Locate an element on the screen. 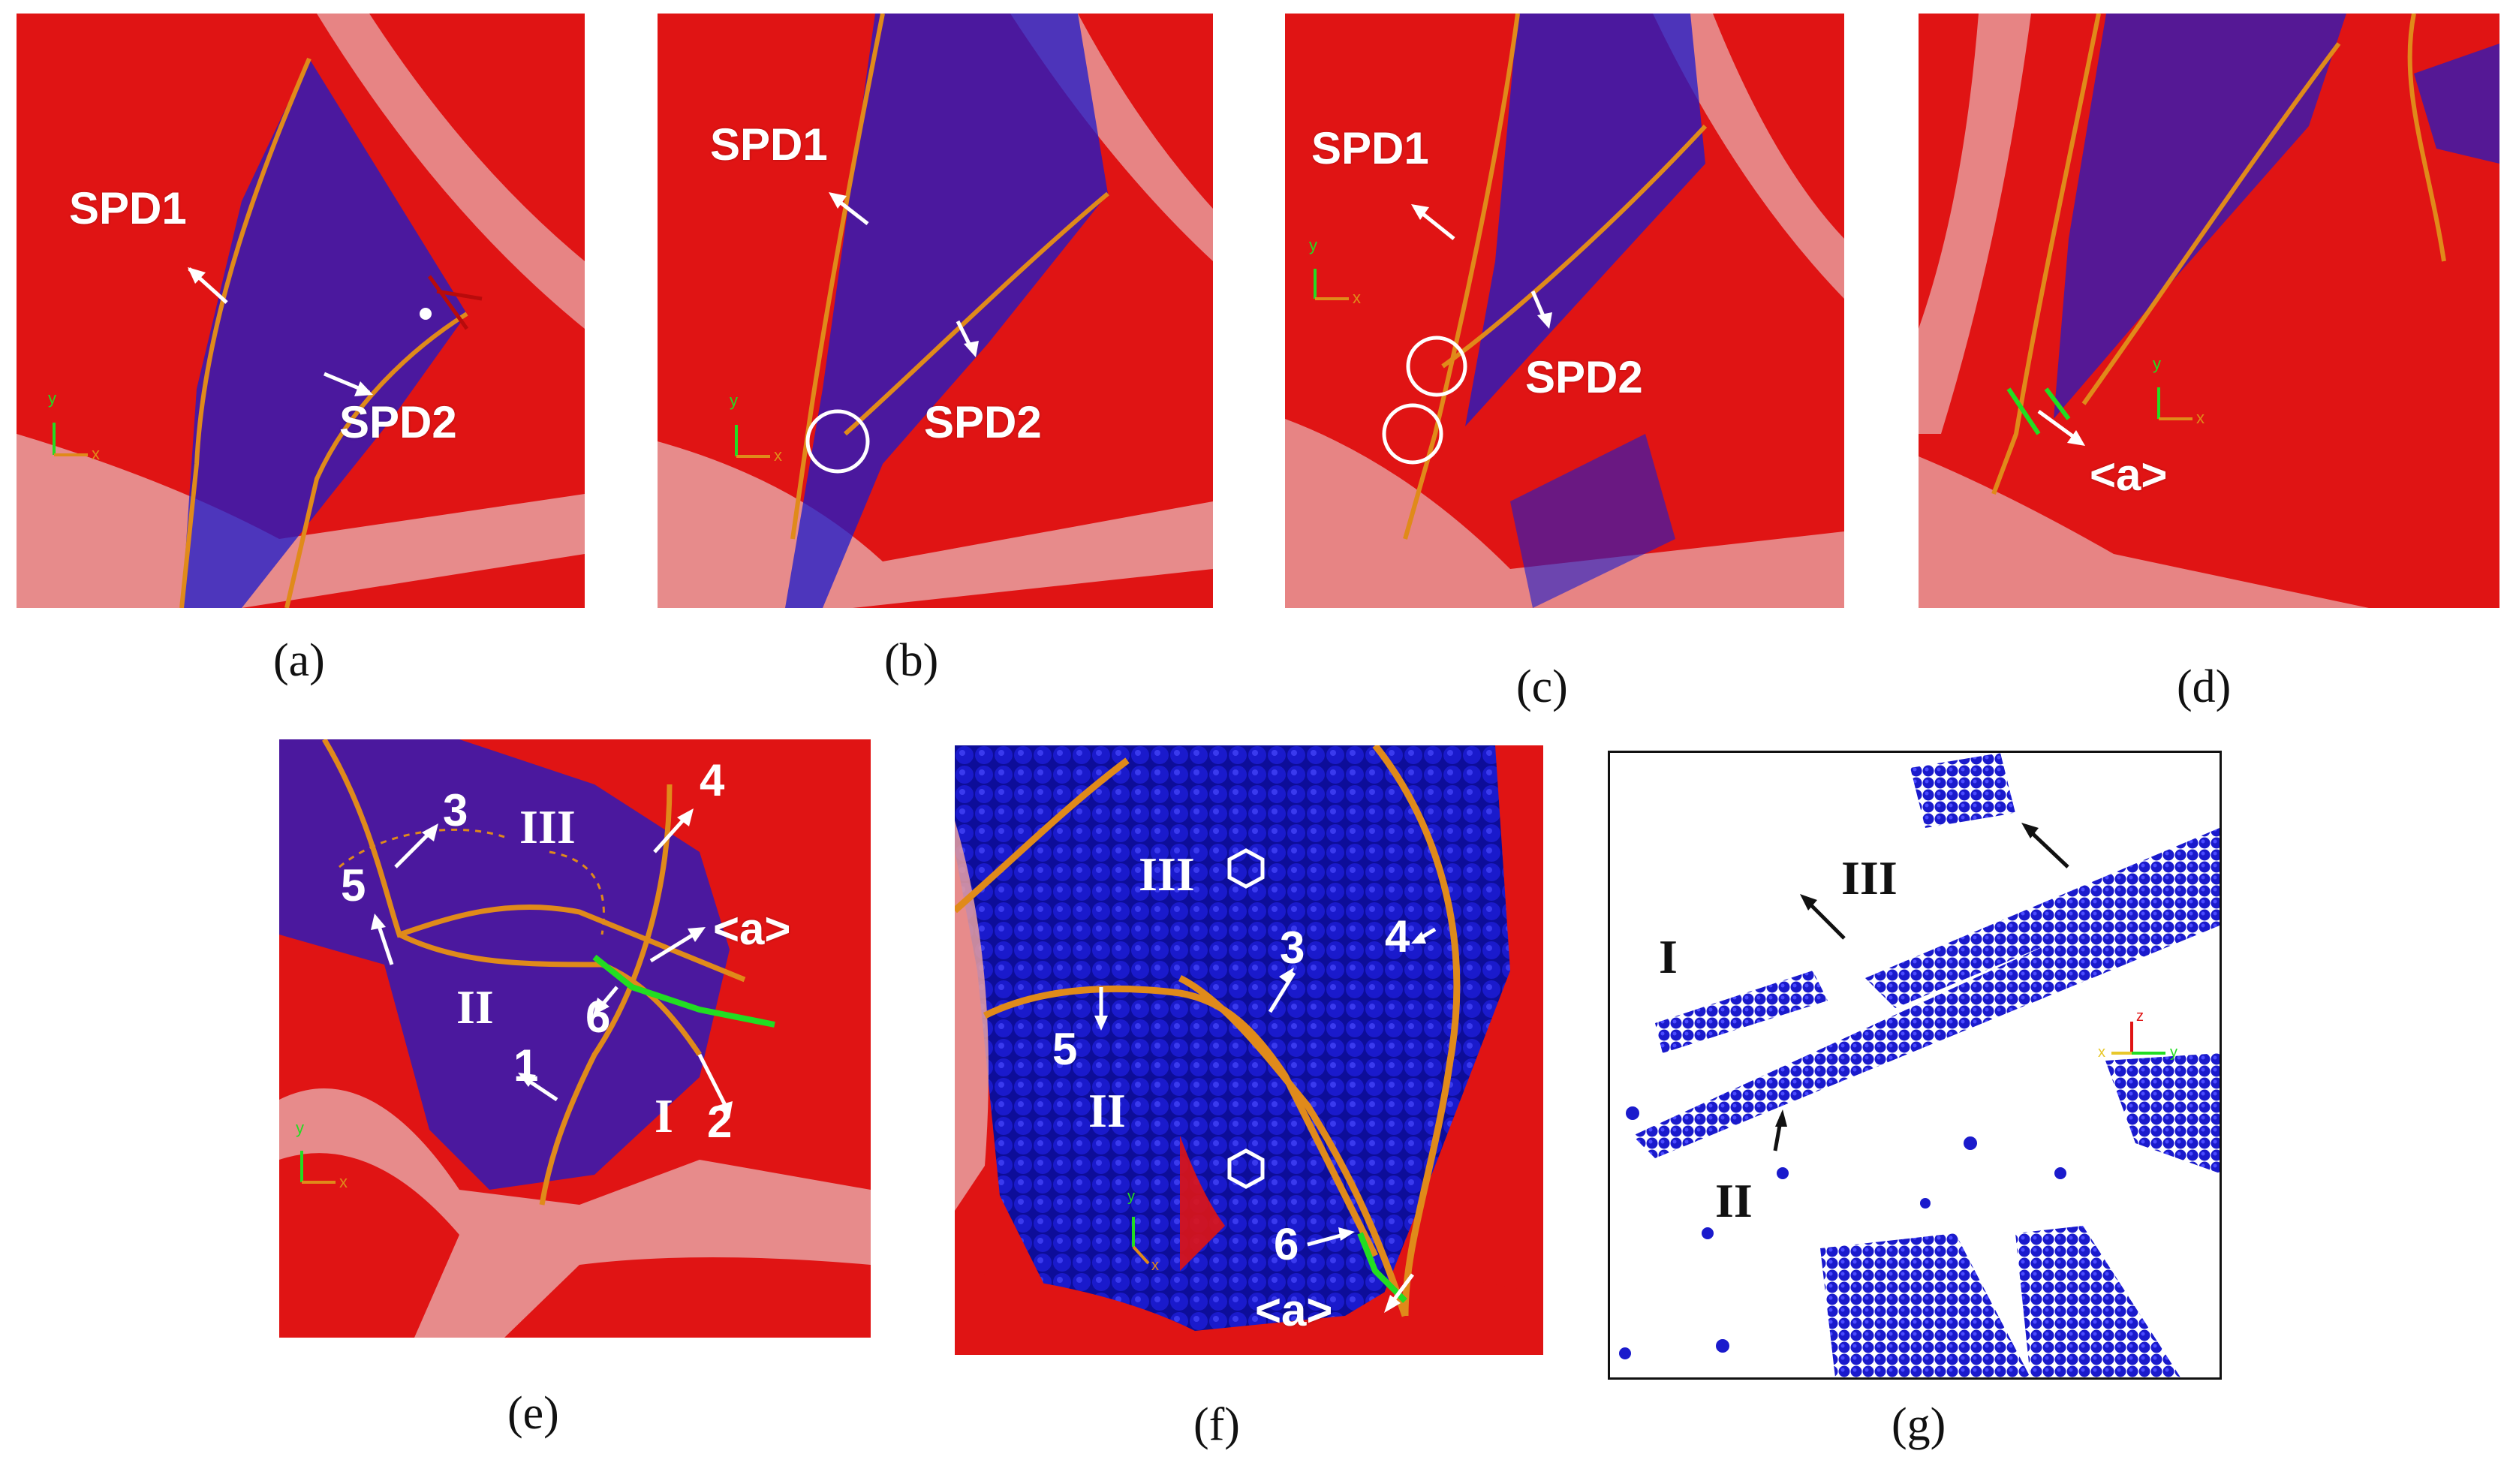 This screenshot has height=1484, width=2513. panel-f-arrows is located at coordinates (1265, 1120).